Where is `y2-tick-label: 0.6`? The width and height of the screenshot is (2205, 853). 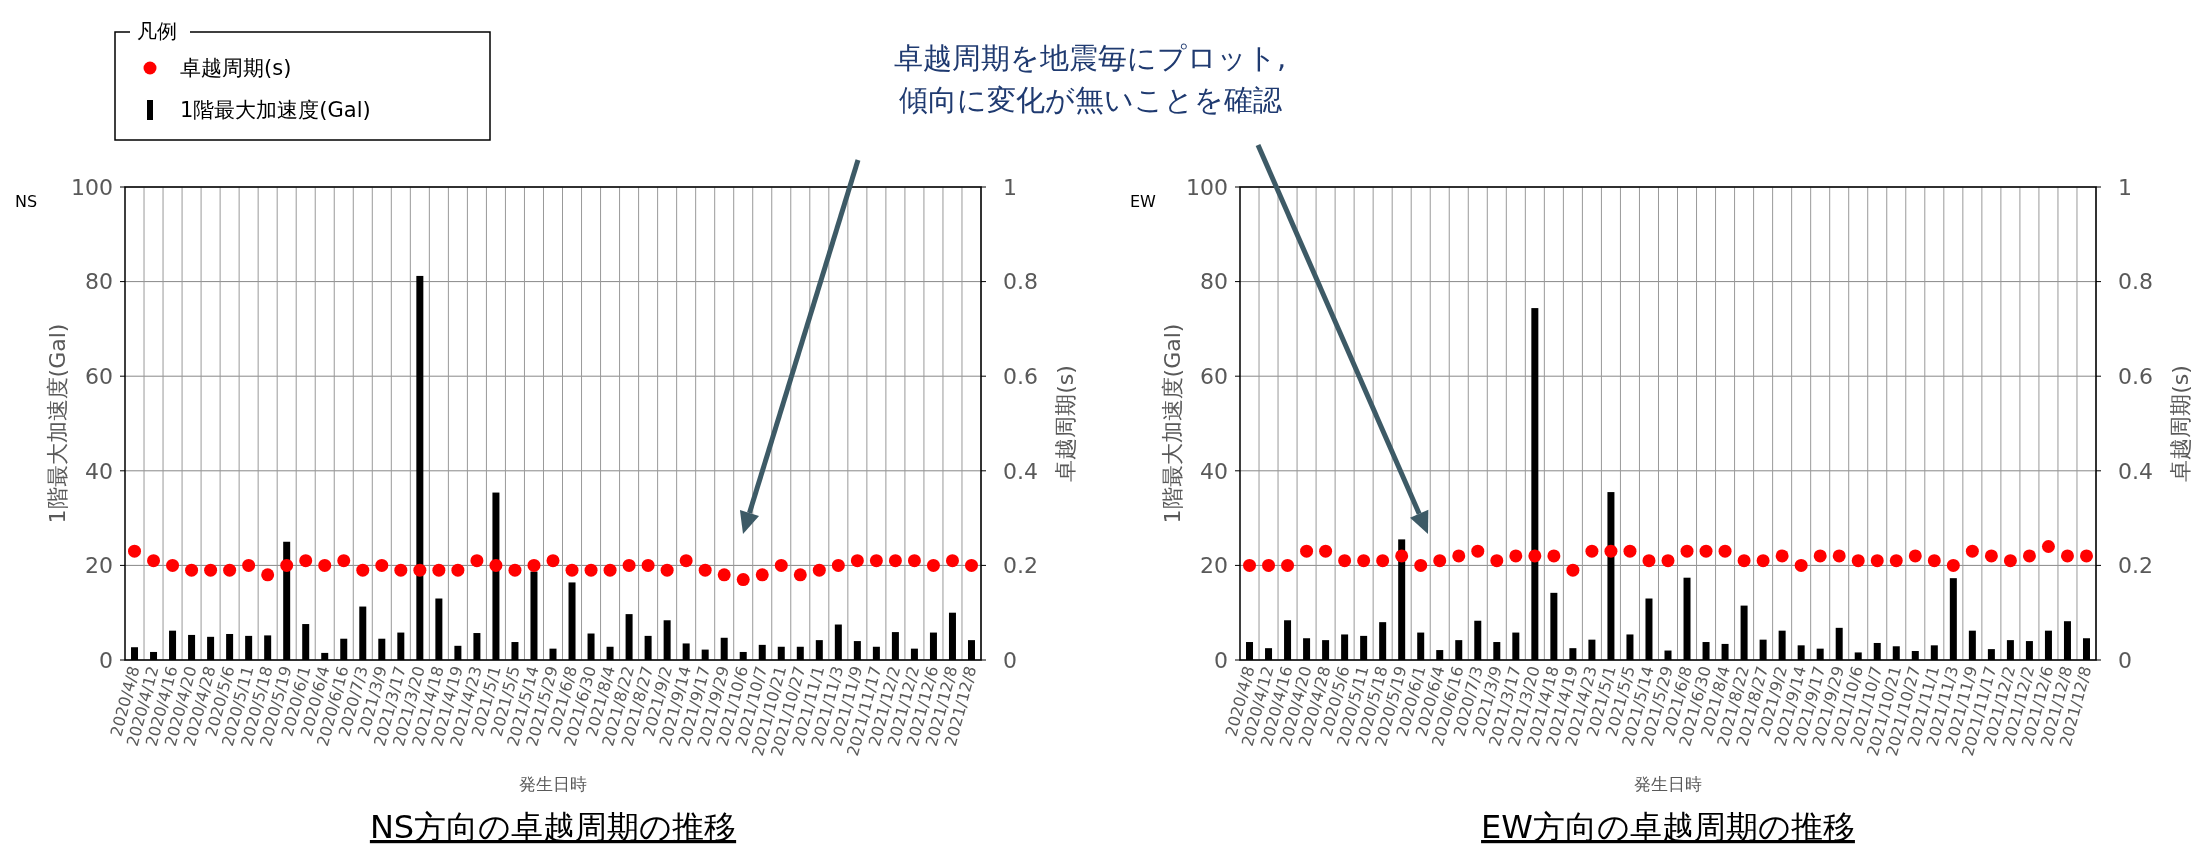 y2-tick-label: 0.6 is located at coordinates (2135, 376).